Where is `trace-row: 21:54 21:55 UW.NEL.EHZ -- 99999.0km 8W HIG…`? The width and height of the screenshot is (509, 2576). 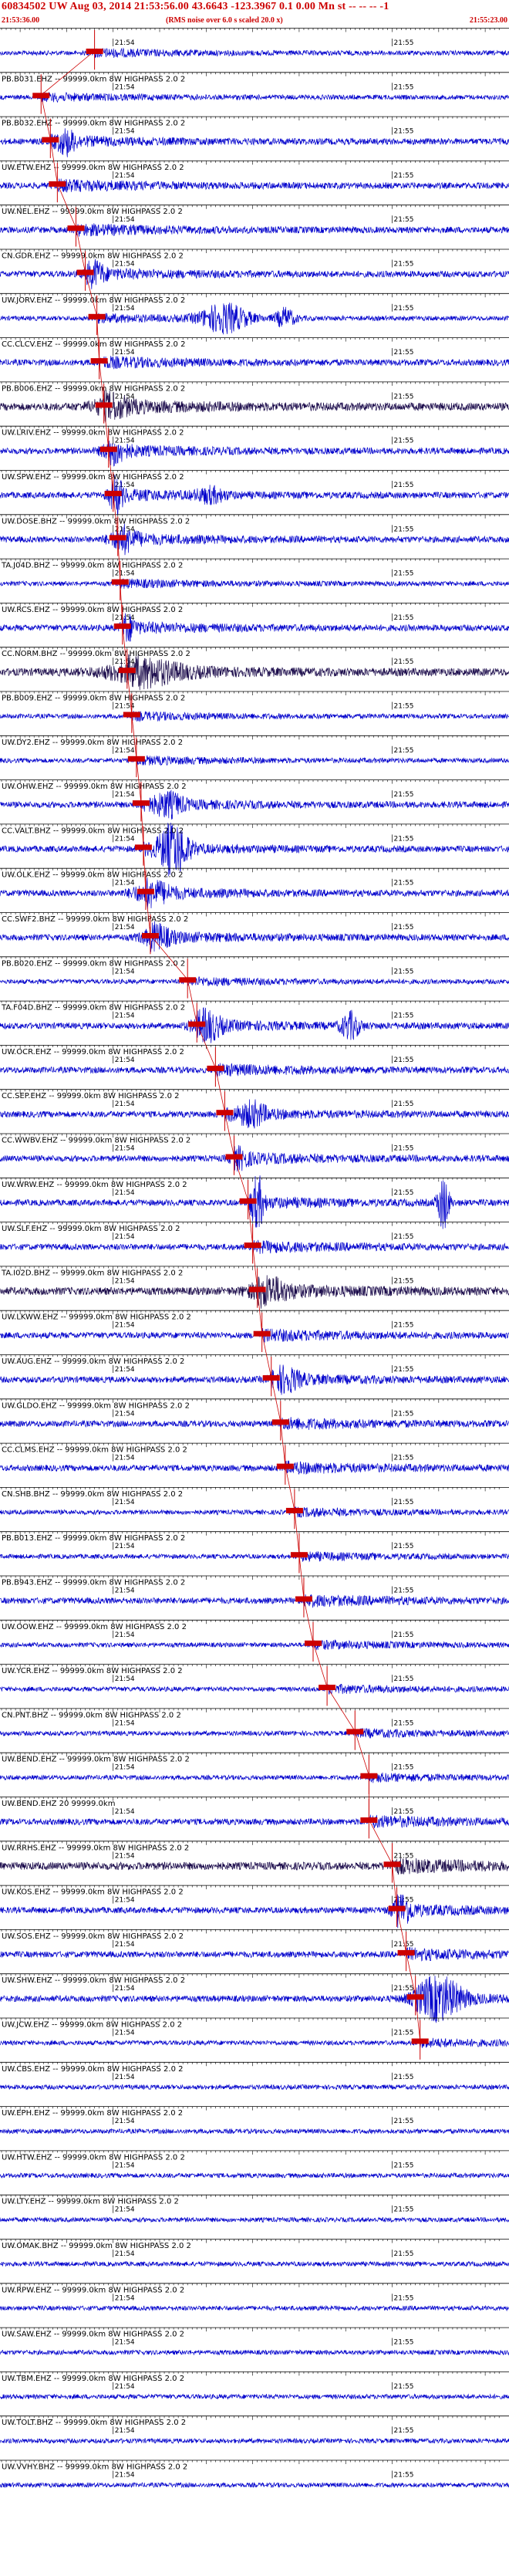
trace-row: 21:54 21:55 UW.NEL.EHZ -- 99999.0km 8W HIG… is located at coordinates (254, 226).